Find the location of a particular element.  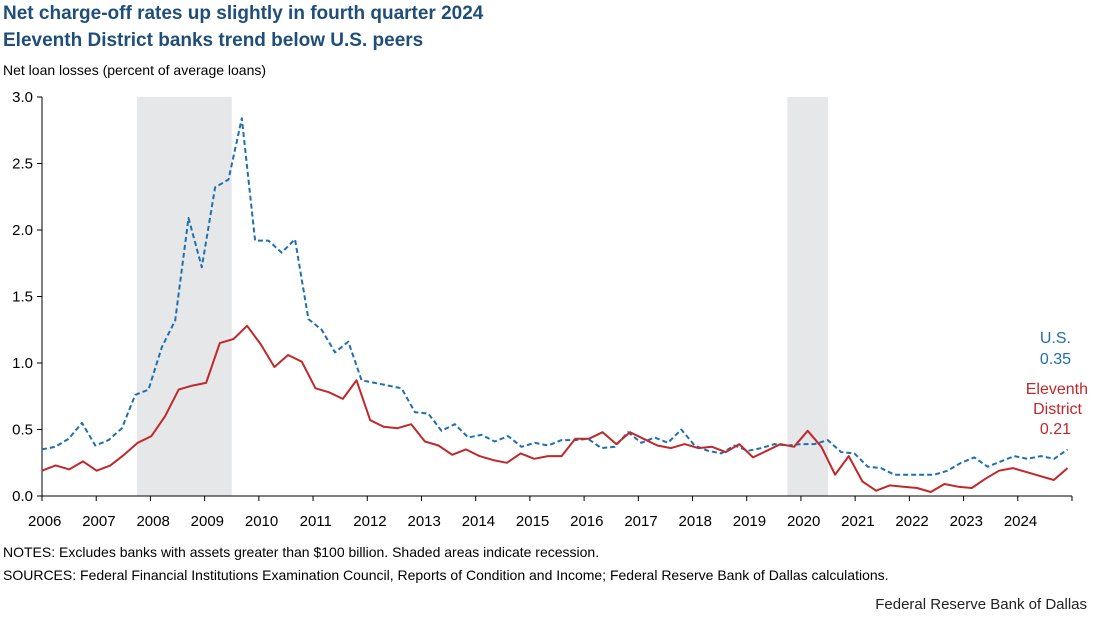

district-last-value-label: 0.21 is located at coordinates (1055, 429).